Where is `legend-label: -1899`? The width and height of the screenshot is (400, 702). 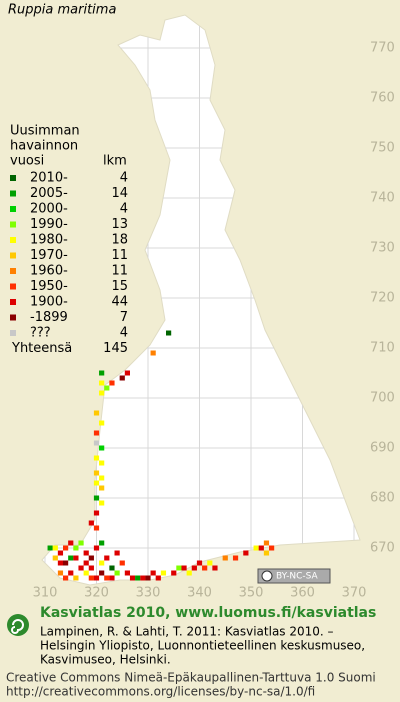
legend-label: -1899 is located at coordinates (49, 317).